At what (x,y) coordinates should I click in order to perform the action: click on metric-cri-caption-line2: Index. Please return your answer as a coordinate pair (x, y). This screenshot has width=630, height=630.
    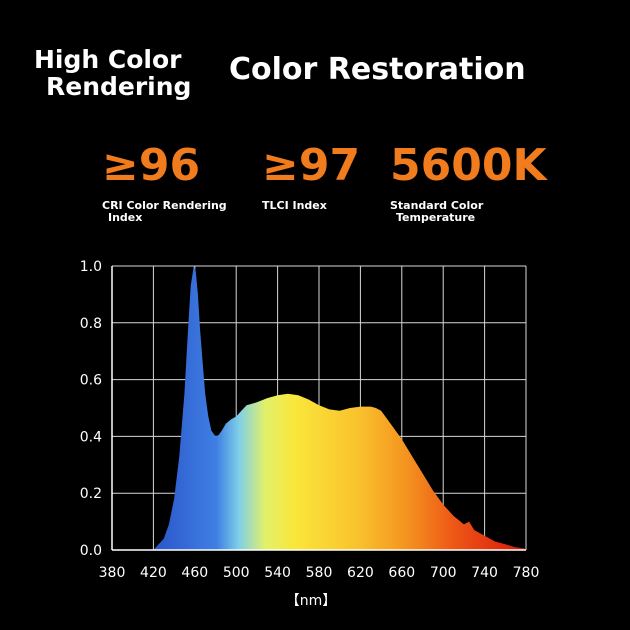
    Looking at the image, I should click on (125, 217).